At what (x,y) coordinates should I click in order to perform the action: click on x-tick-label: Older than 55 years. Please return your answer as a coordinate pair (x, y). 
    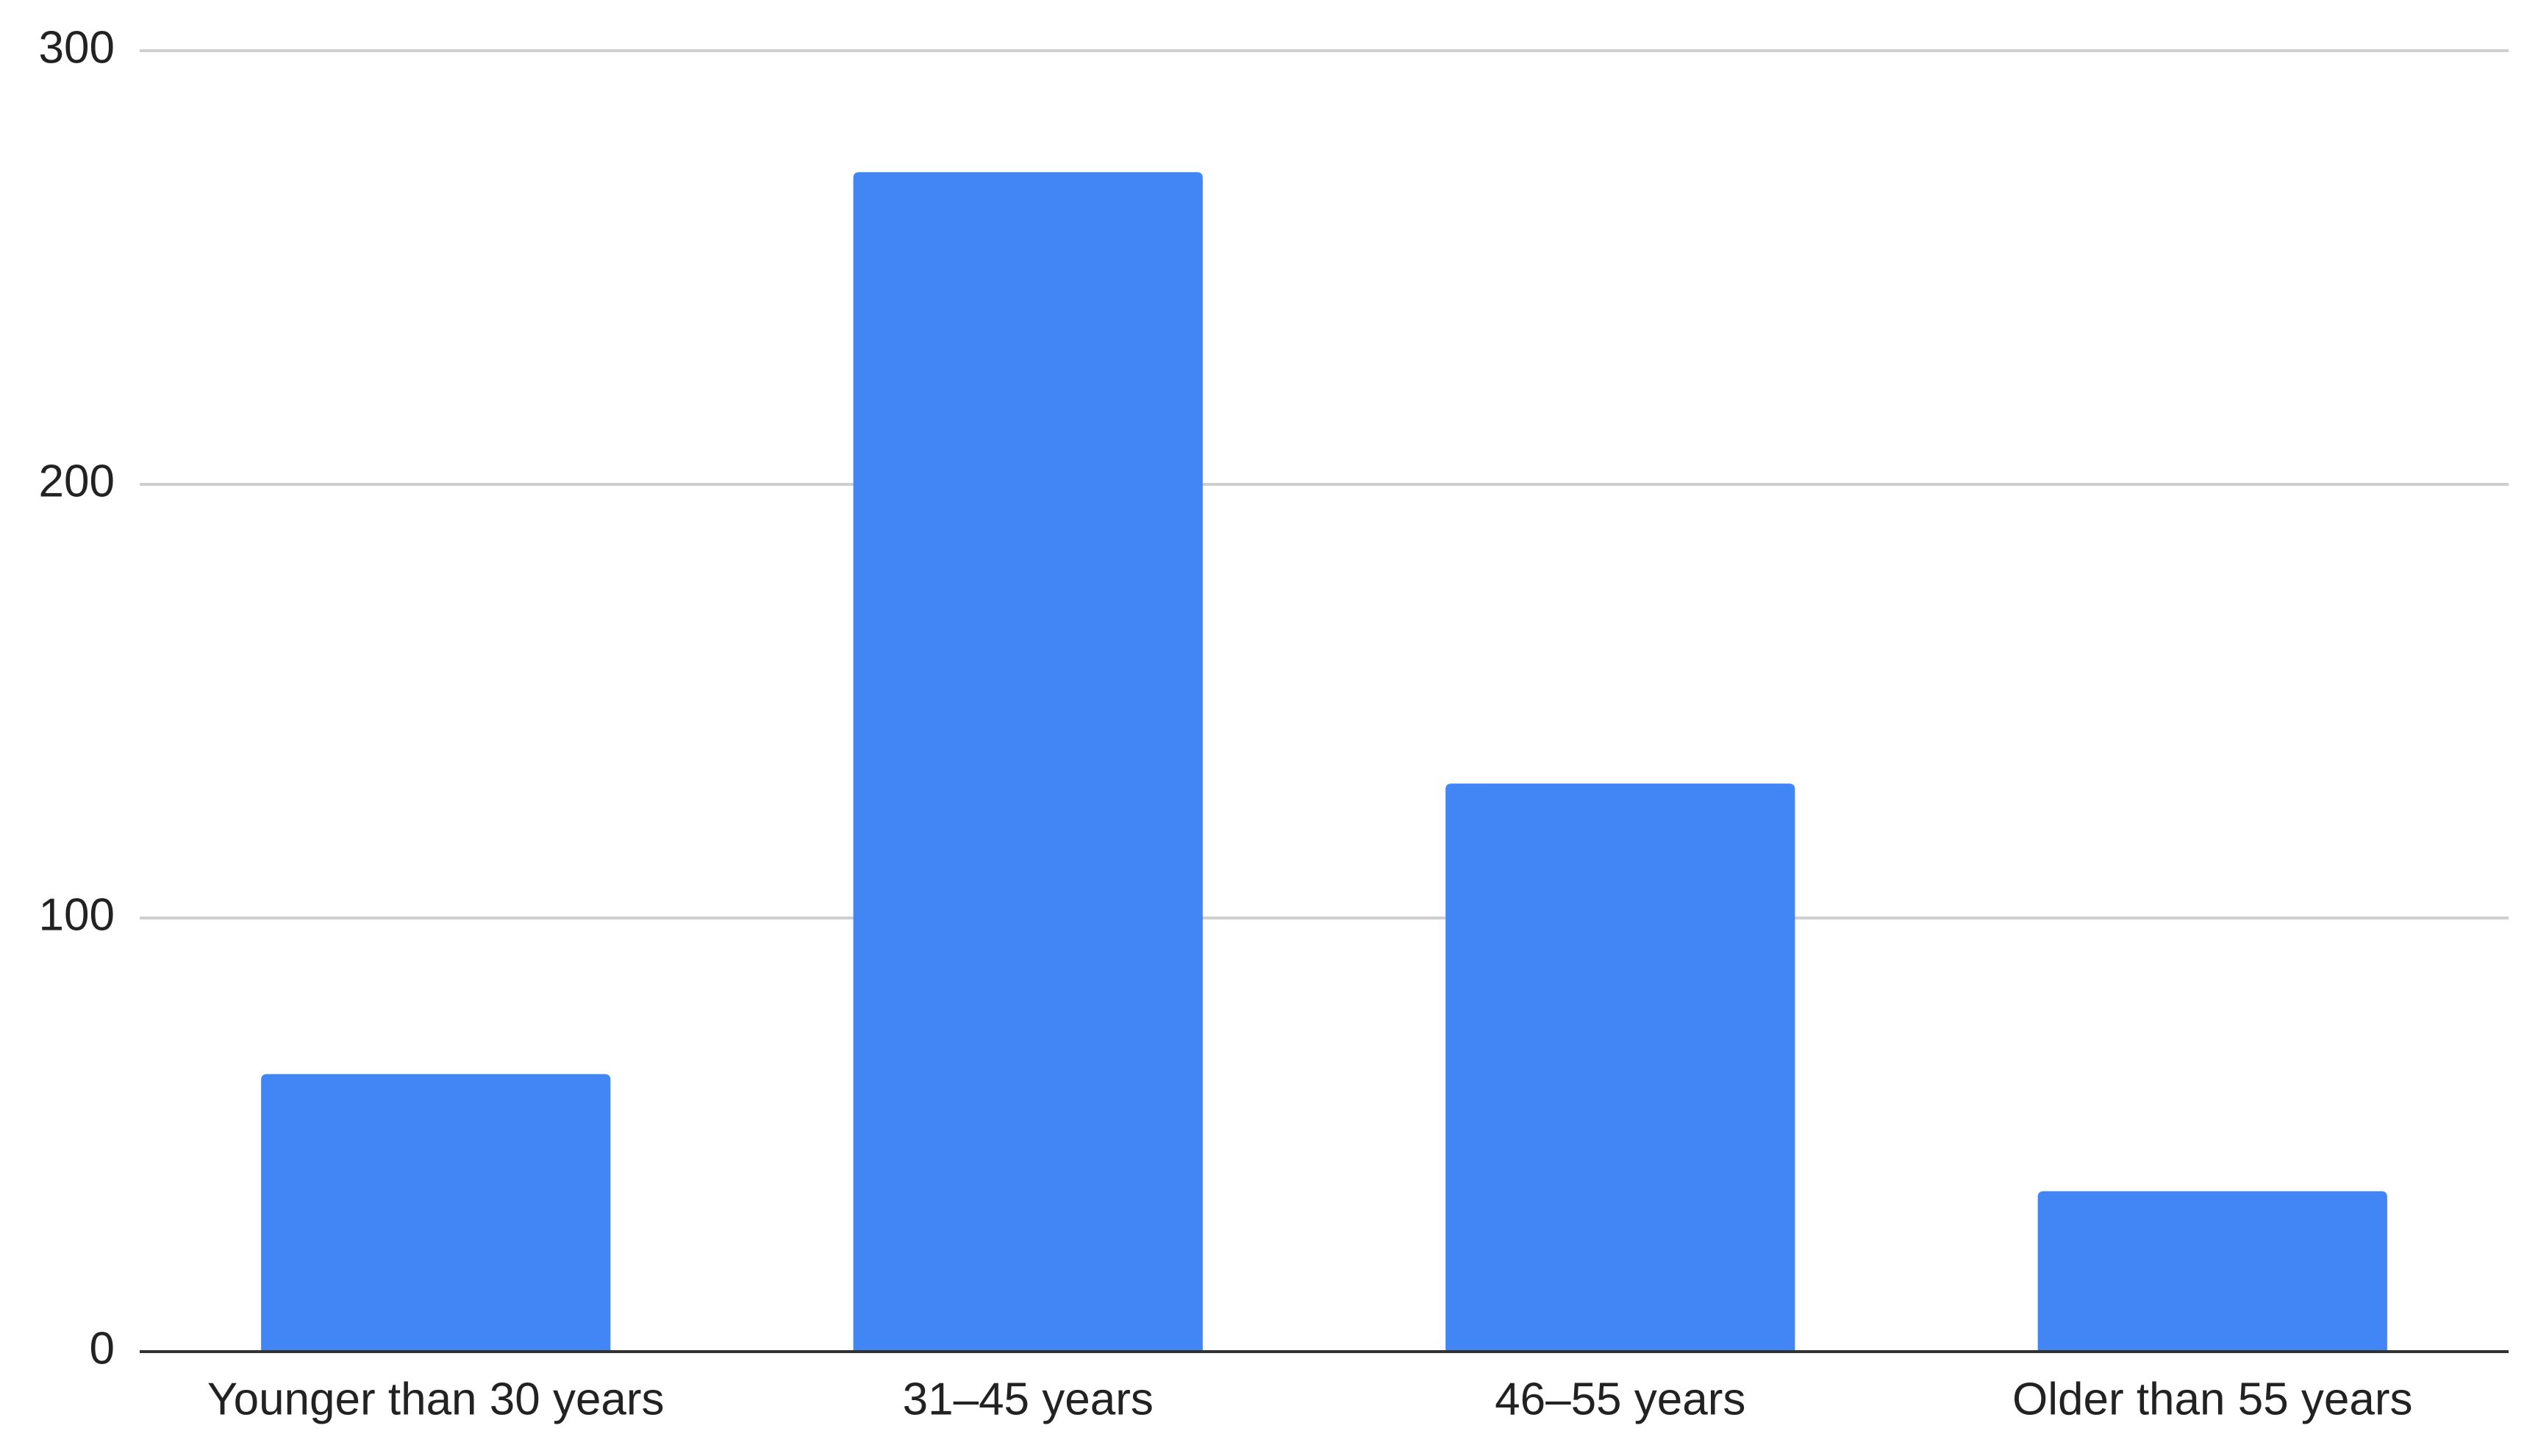
    Looking at the image, I should click on (2212, 1399).